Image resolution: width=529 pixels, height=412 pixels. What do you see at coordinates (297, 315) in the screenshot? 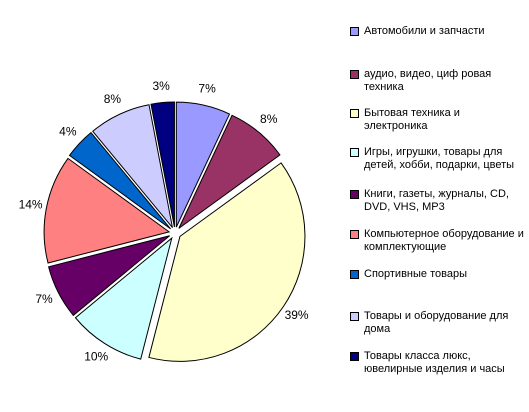
I see `slice-label: 39%` at bounding box center [297, 315].